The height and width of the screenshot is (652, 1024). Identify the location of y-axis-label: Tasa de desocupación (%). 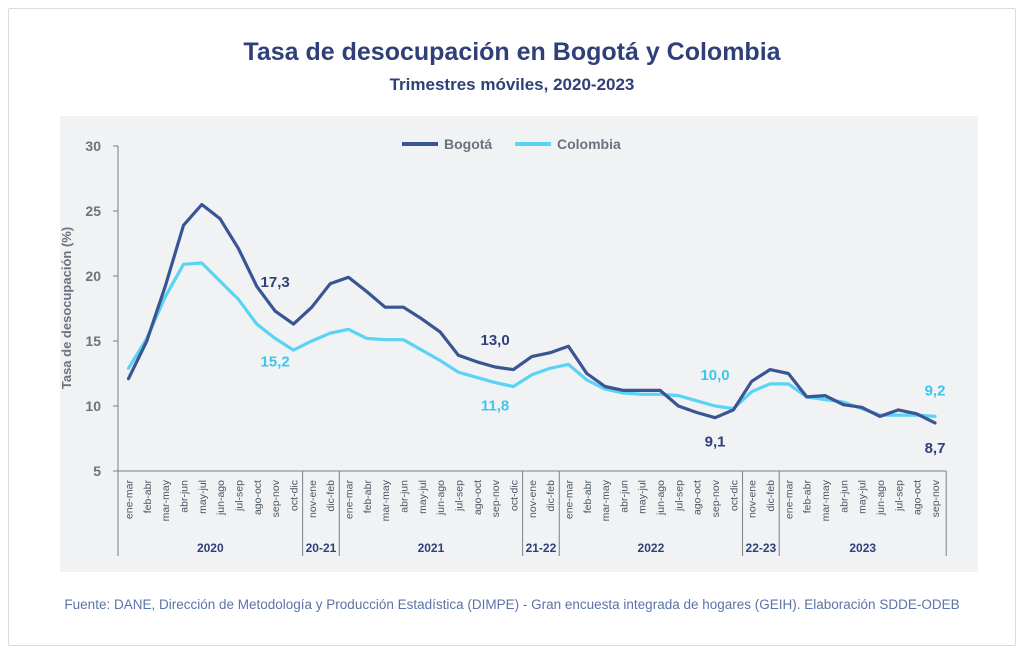
(66, 308).